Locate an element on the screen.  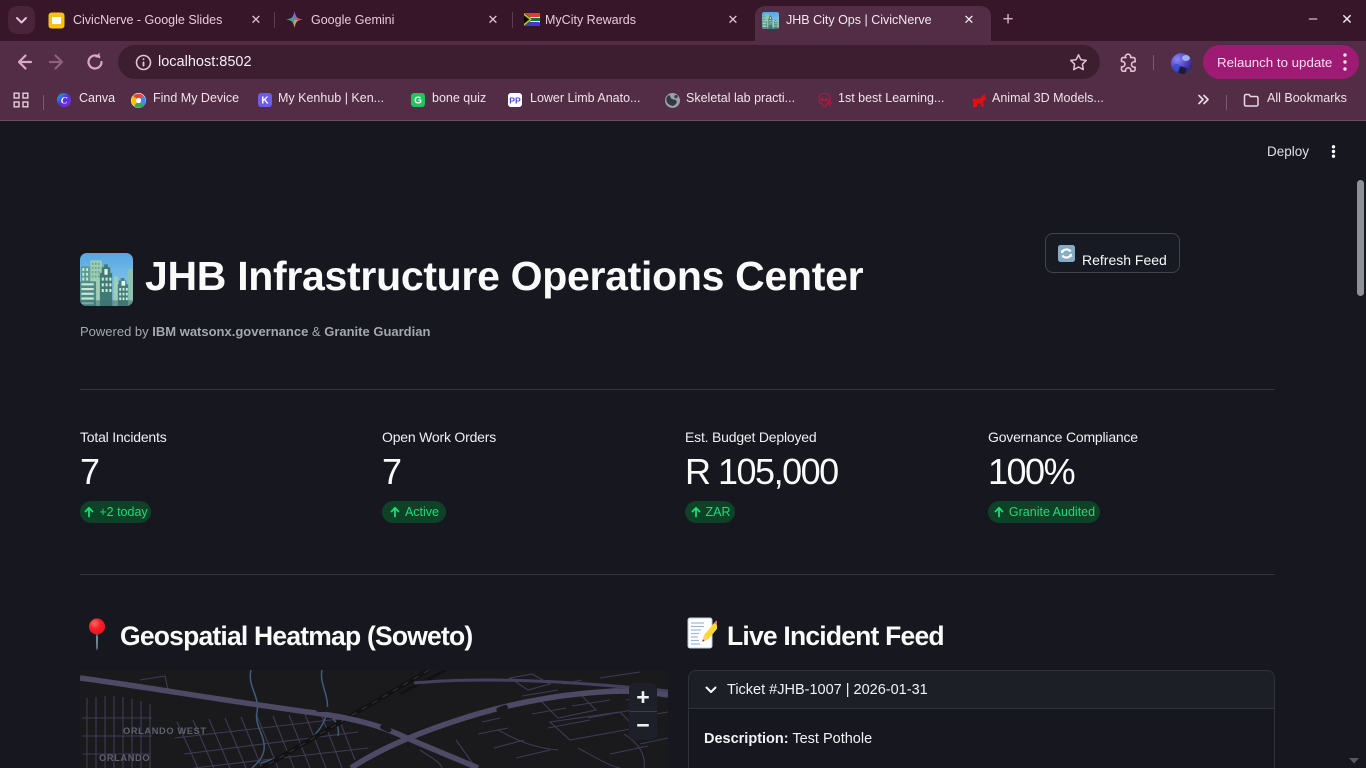
svg-text: PP is located at coordinates (515, 100).